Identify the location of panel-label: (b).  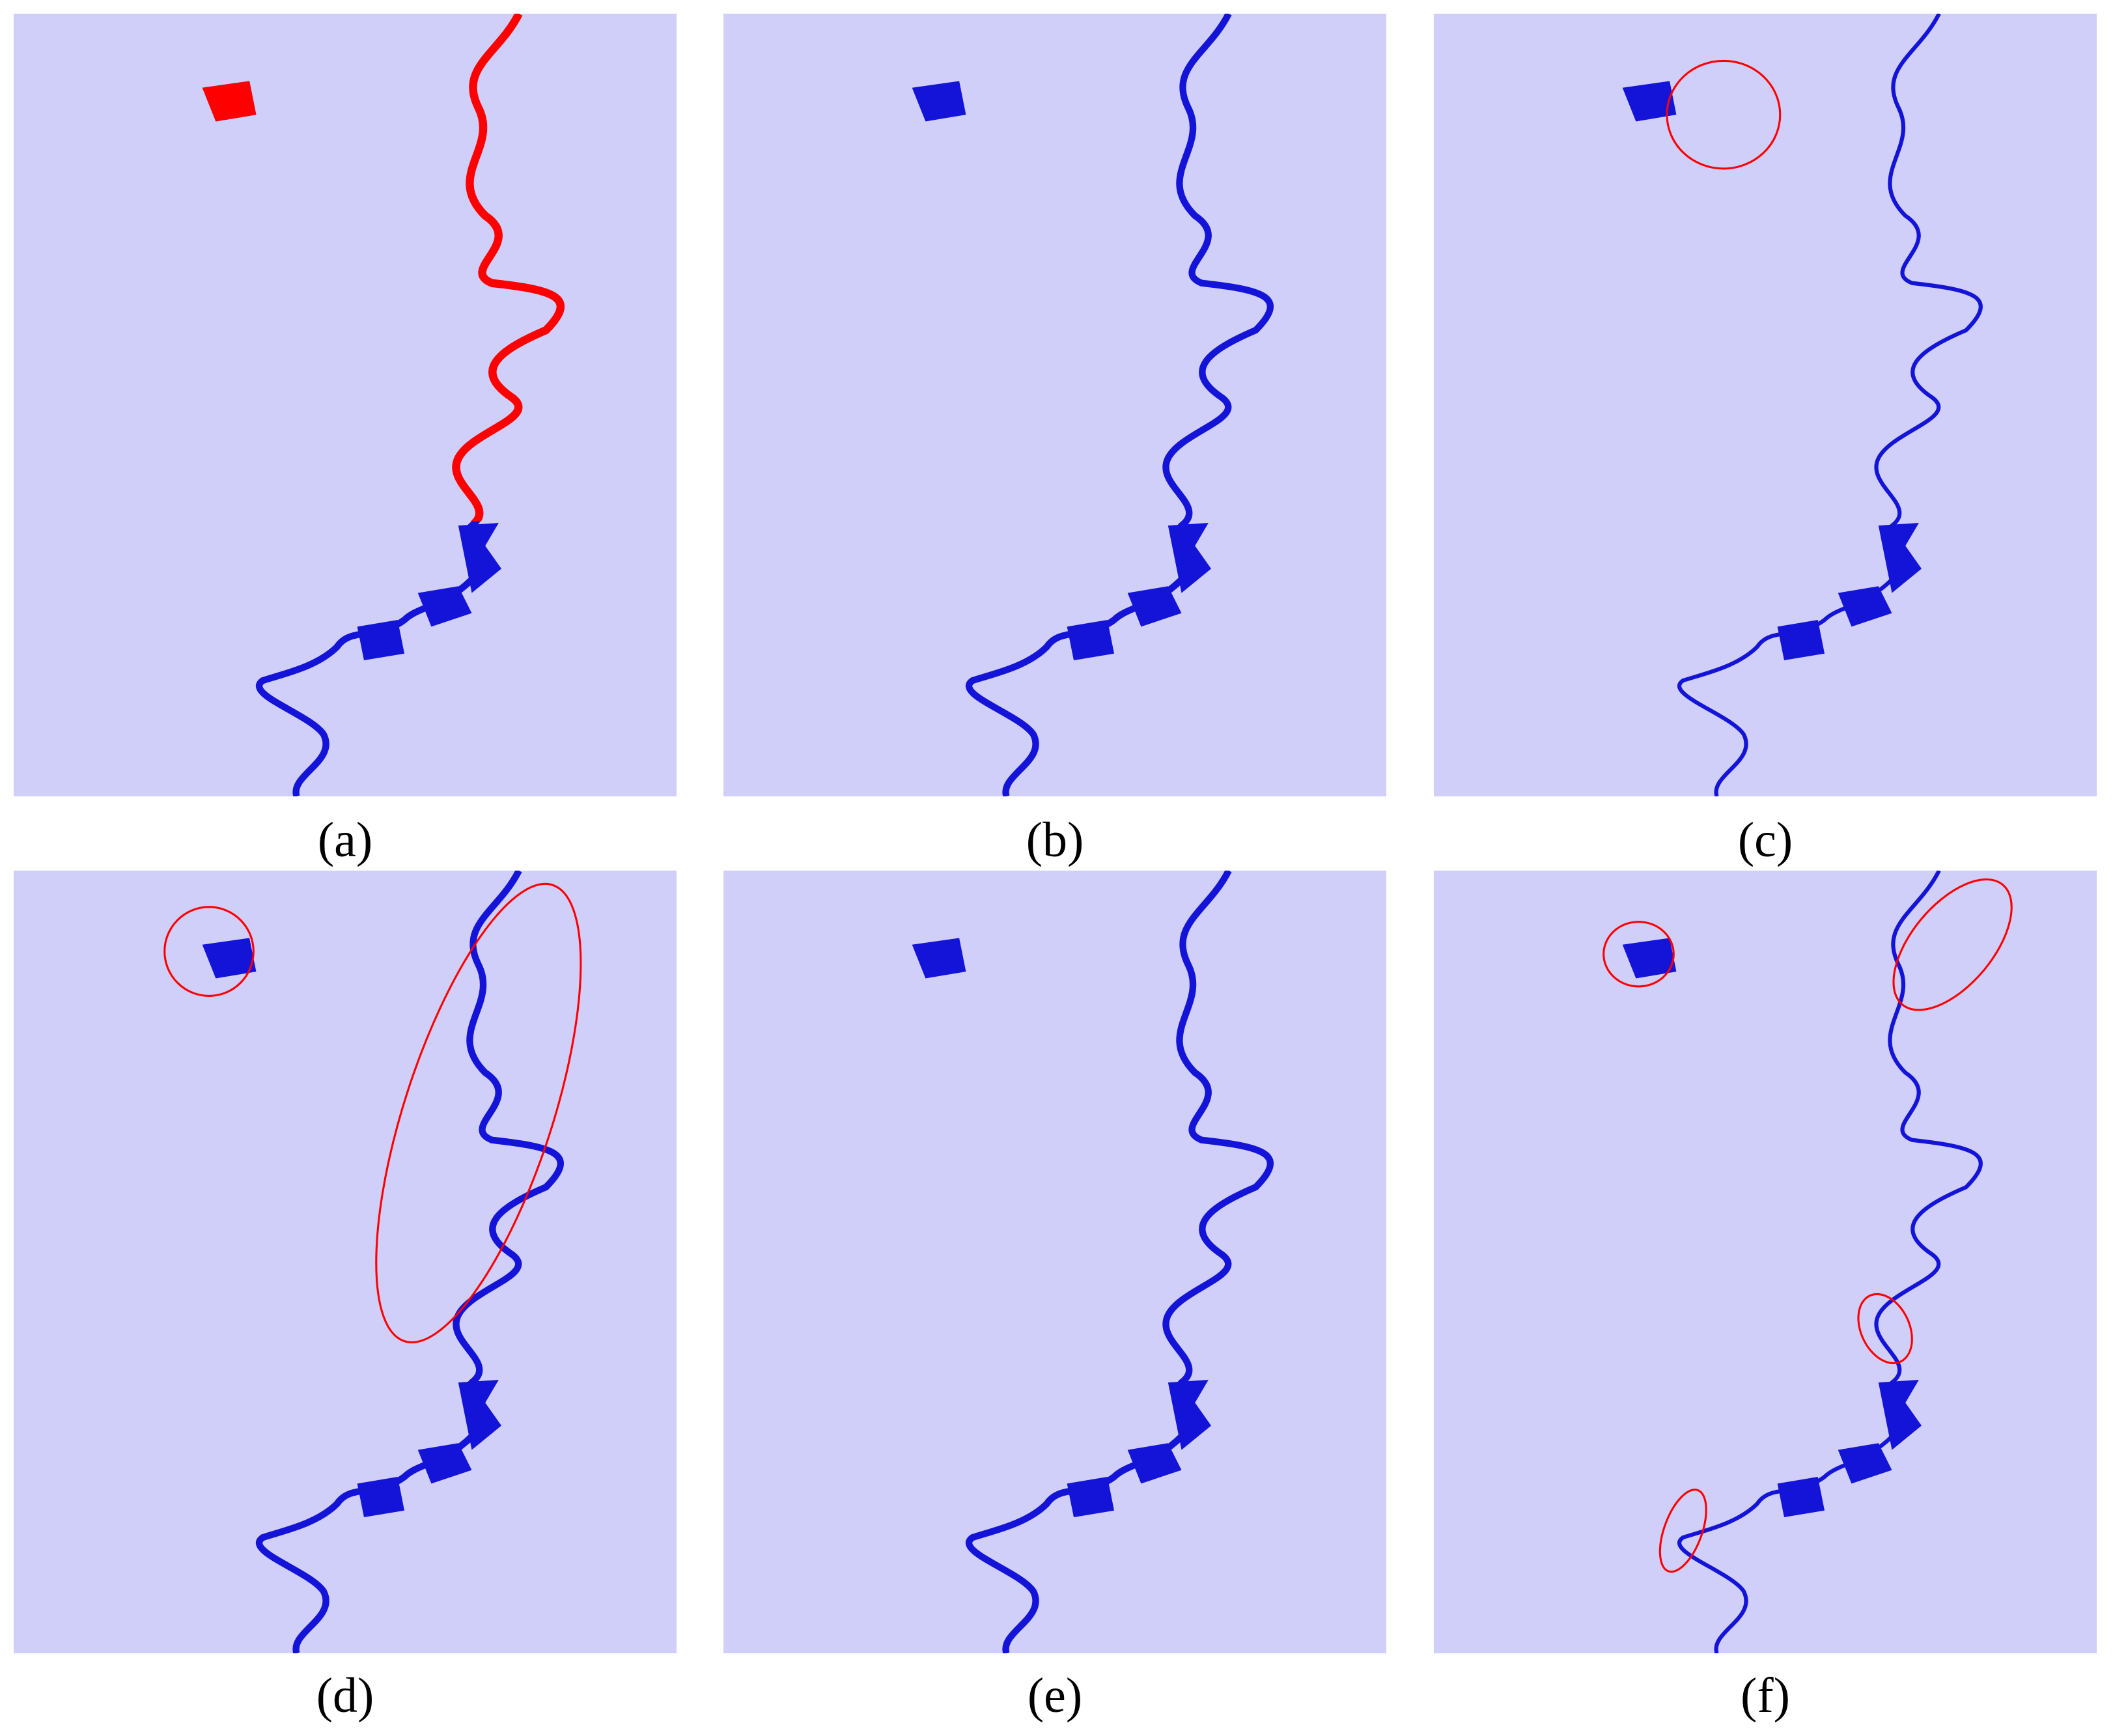
(1055, 840).